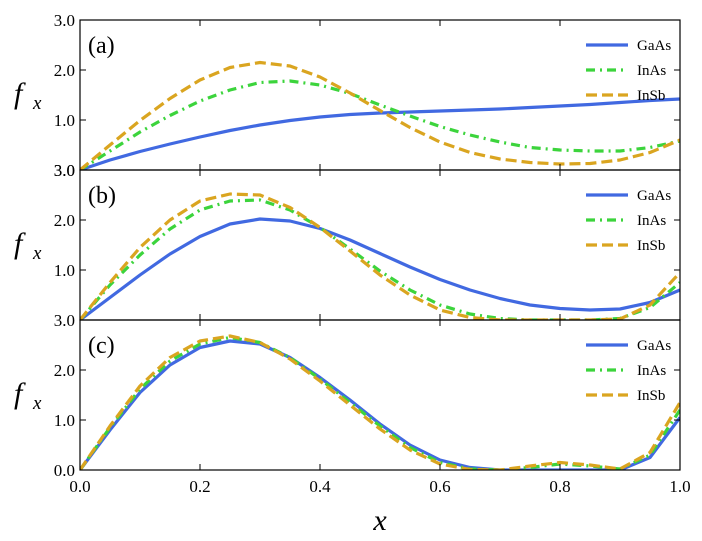 Image resolution: width=702 pixels, height=541 pixels. Describe the element at coordinates (102, 196) in the screenshot. I see `panel-label: (b)` at that location.